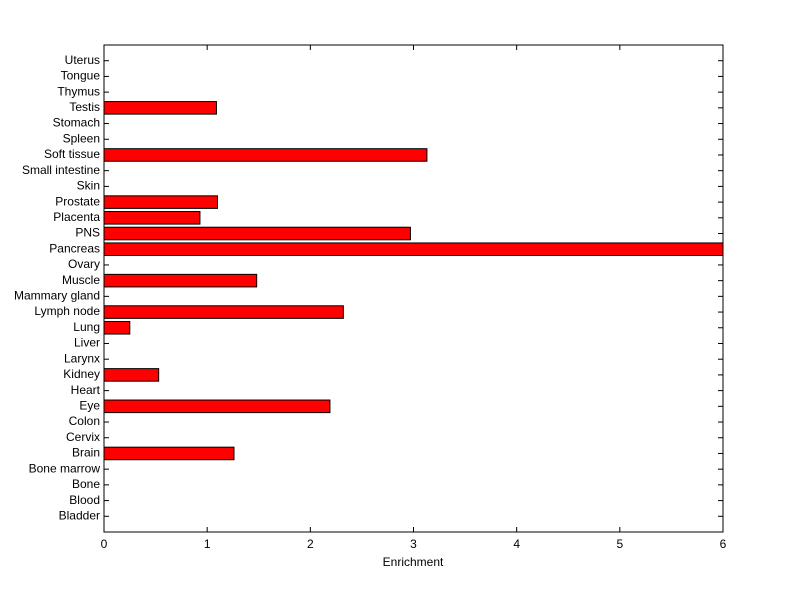 The height and width of the screenshot is (599, 800). Describe the element at coordinates (79, 515) in the screenshot. I see `y-tick-label: Bladder` at that location.